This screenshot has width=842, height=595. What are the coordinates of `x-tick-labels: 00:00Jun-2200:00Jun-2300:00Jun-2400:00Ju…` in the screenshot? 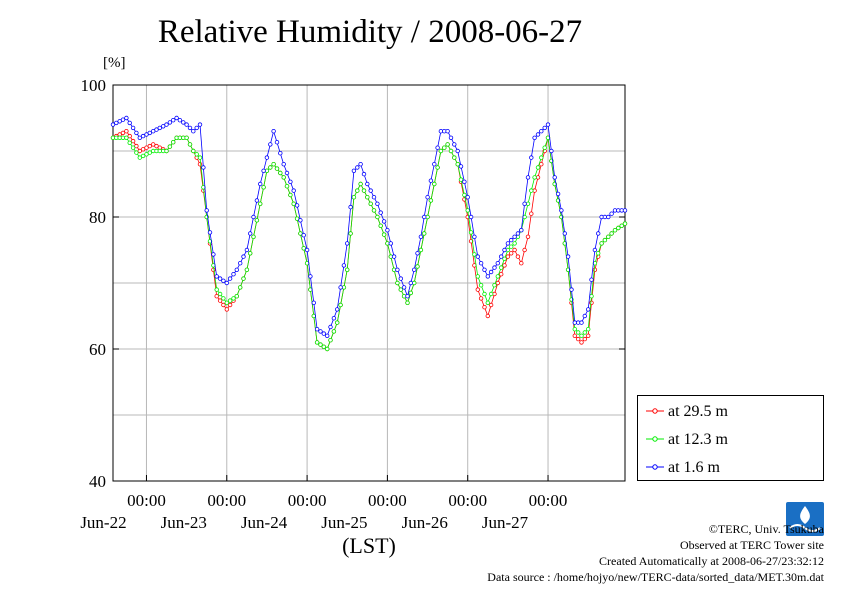 It's located at (323, 503).